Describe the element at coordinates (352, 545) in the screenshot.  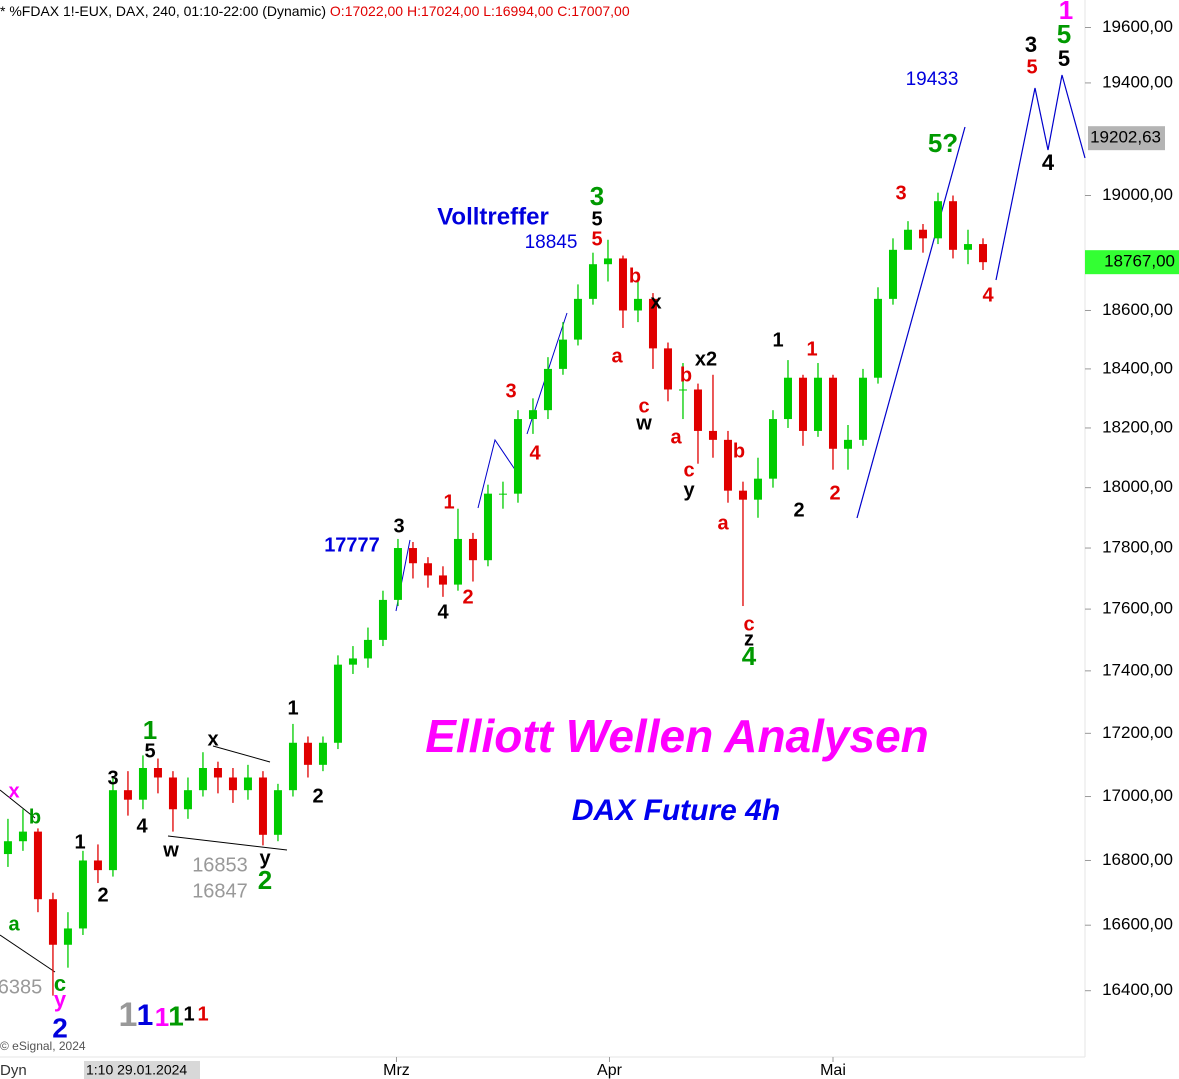
I see `wave-label: 17777` at that location.